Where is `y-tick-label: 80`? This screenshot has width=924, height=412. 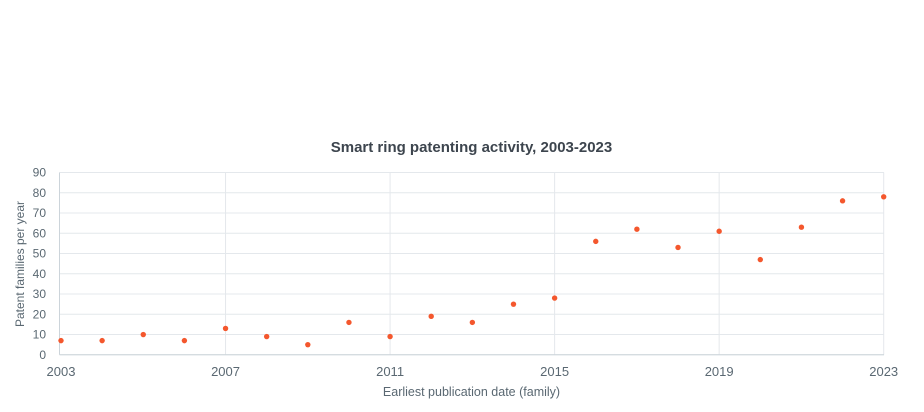 y-tick-label: 80 is located at coordinates (40, 193).